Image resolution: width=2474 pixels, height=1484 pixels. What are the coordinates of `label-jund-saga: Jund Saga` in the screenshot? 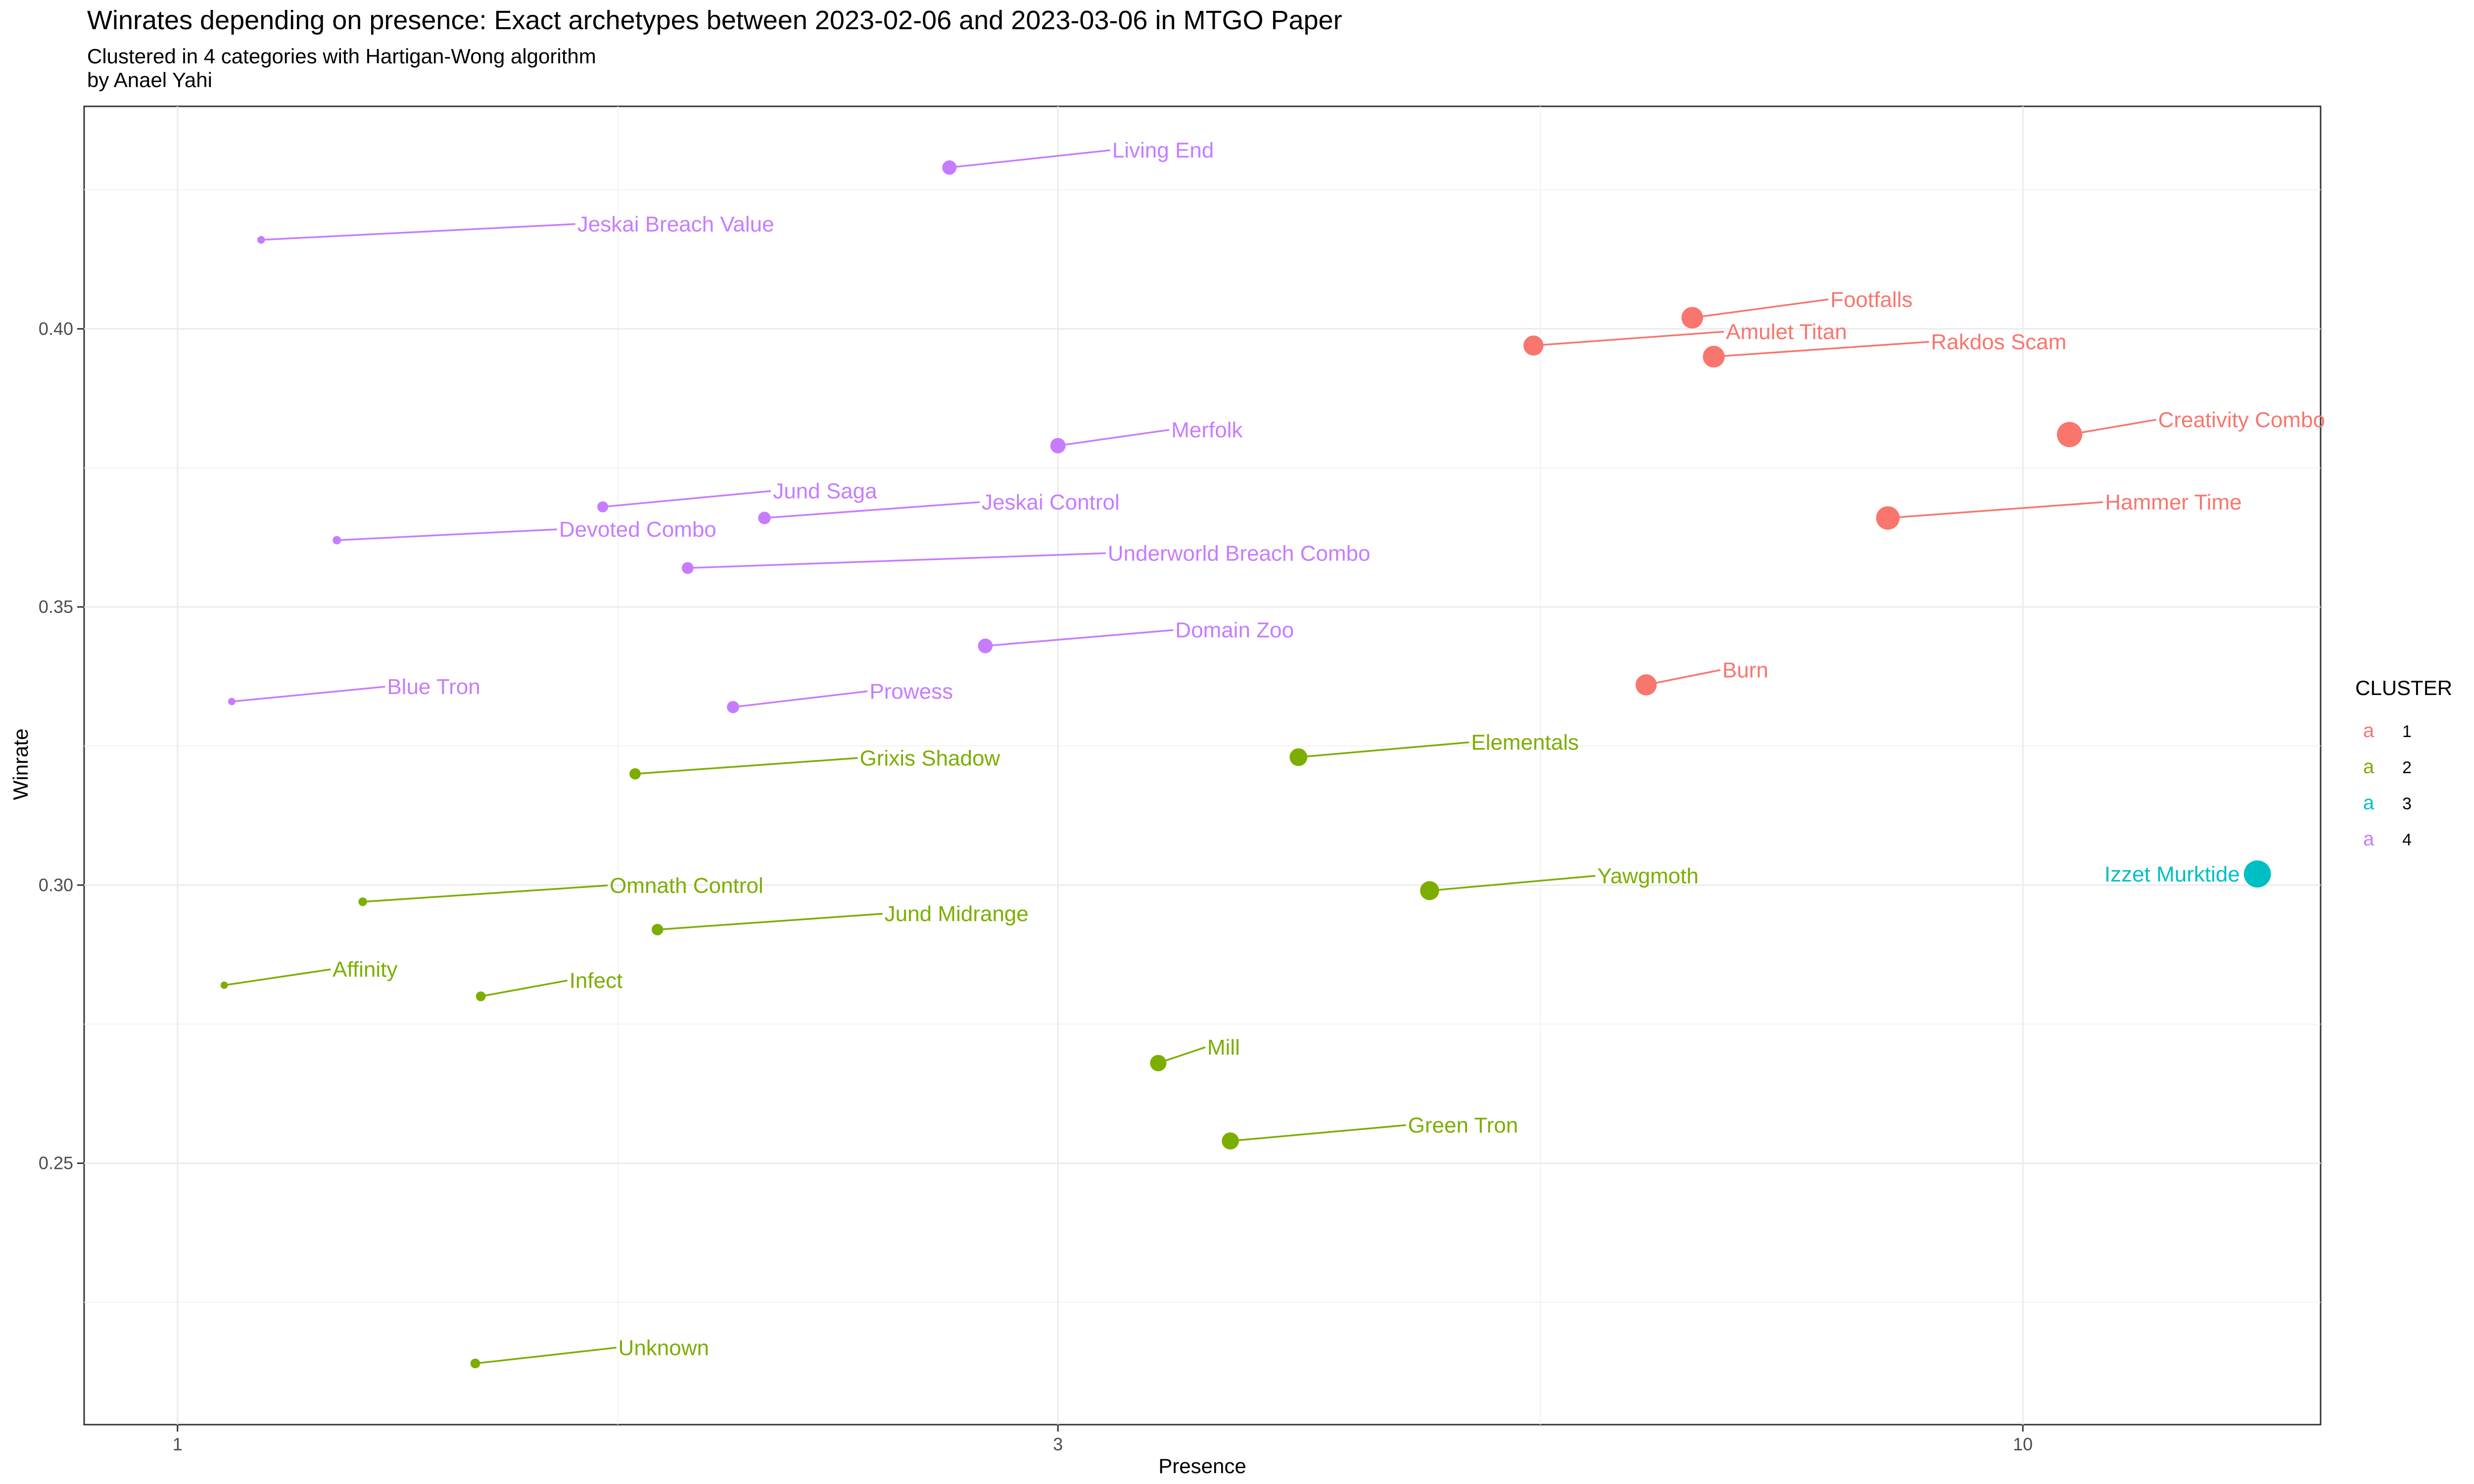 It's located at (825, 491).